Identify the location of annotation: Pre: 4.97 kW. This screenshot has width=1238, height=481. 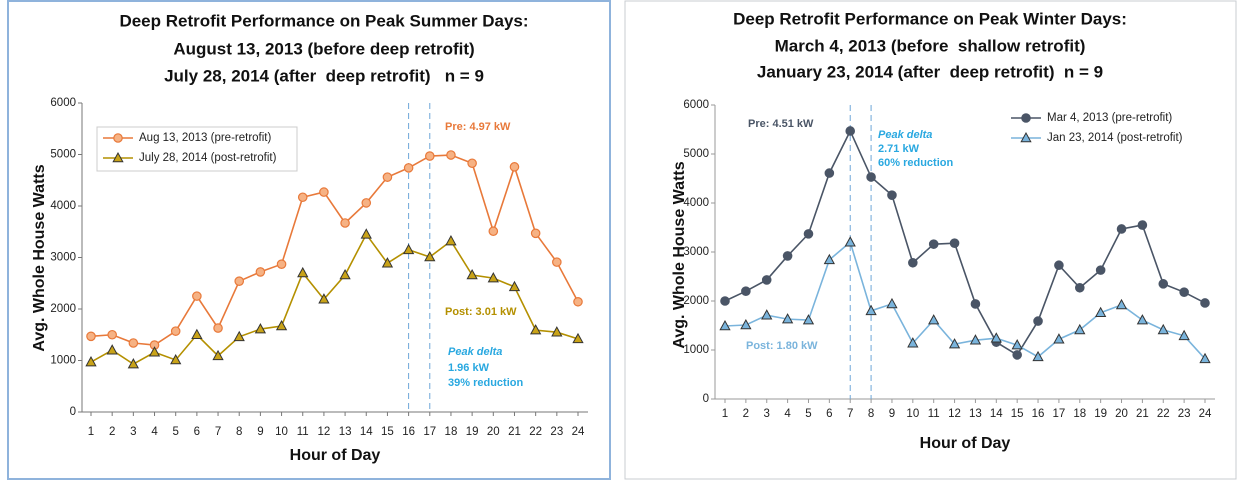
(478, 127).